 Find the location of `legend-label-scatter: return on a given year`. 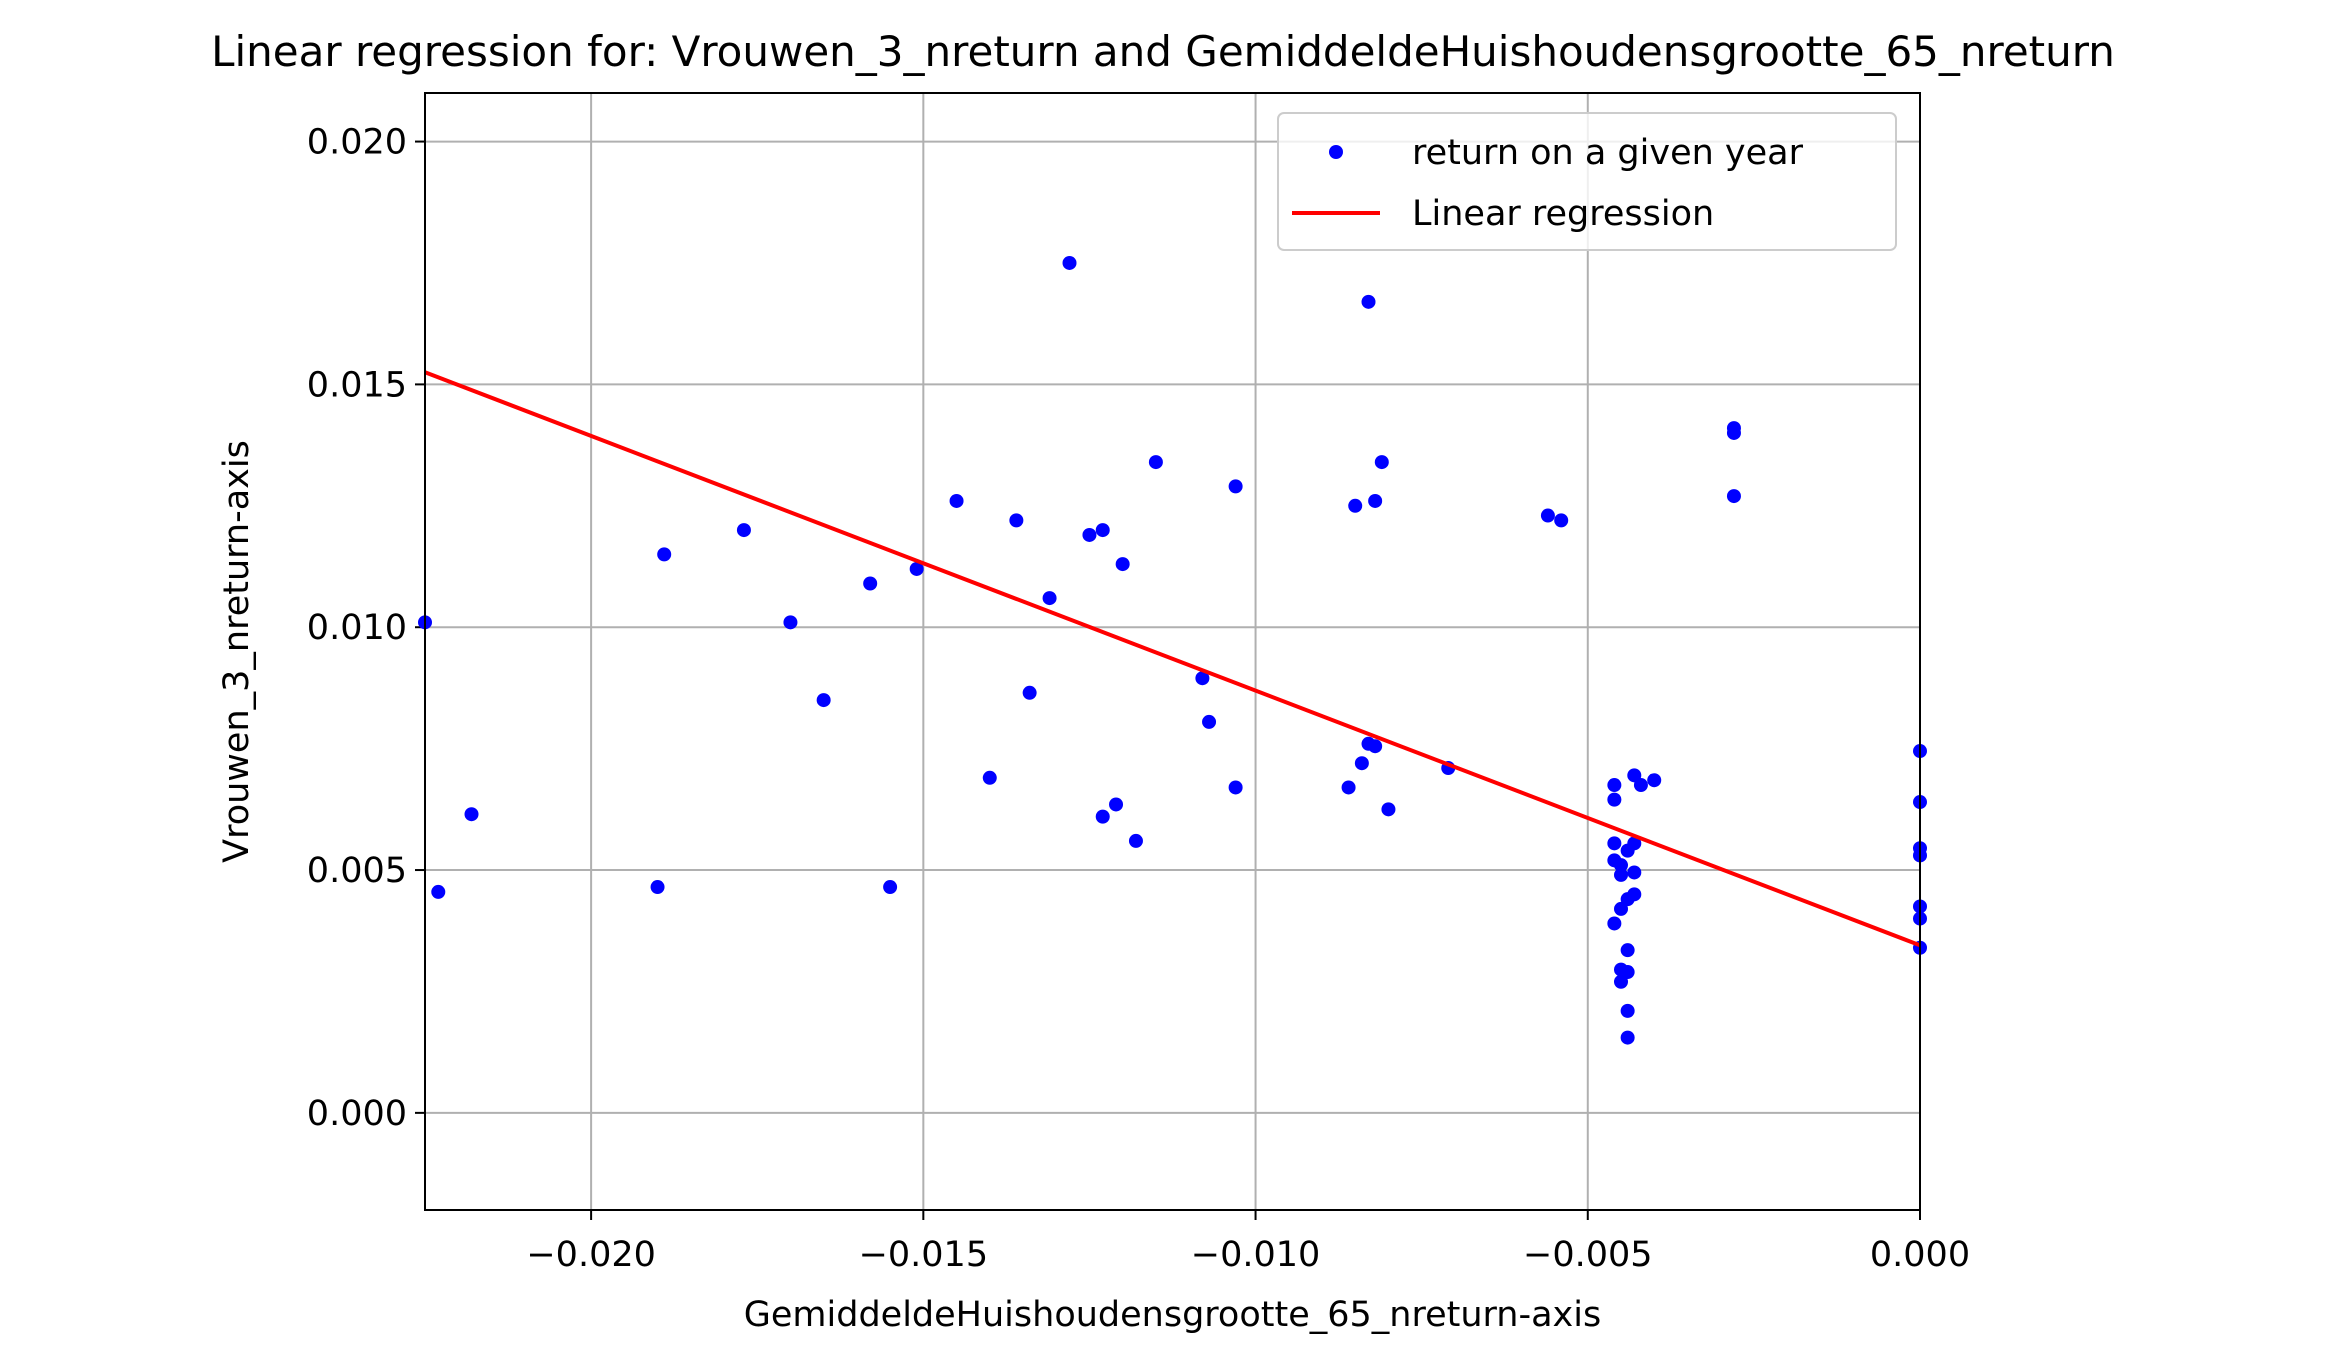

legend-label-scatter: return on a given year is located at coordinates (1608, 153).